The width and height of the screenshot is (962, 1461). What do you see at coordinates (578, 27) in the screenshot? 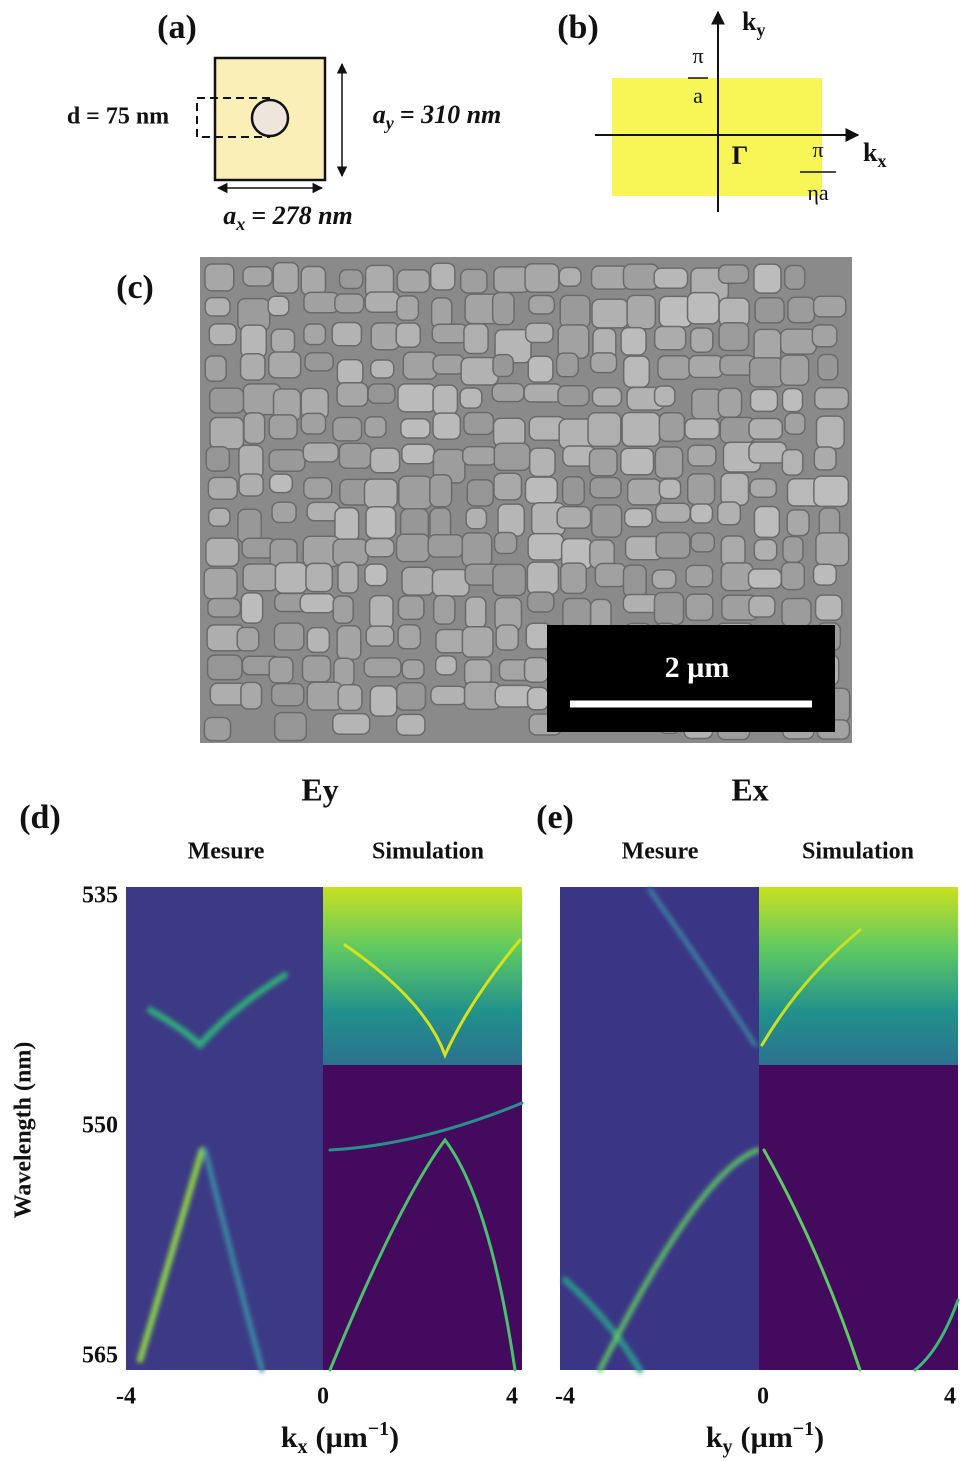
I see `panel-label: (b)` at bounding box center [578, 27].